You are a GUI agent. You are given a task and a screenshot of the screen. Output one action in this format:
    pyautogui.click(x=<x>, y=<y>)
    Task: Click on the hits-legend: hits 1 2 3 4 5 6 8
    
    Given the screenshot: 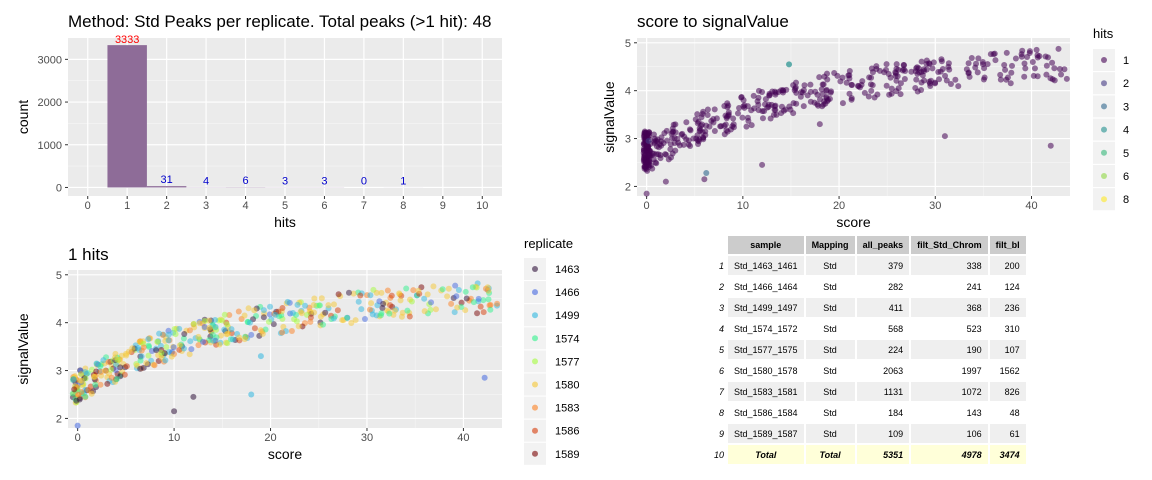 What is the action you would take?
    pyautogui.click(x=1111, y=118)
    